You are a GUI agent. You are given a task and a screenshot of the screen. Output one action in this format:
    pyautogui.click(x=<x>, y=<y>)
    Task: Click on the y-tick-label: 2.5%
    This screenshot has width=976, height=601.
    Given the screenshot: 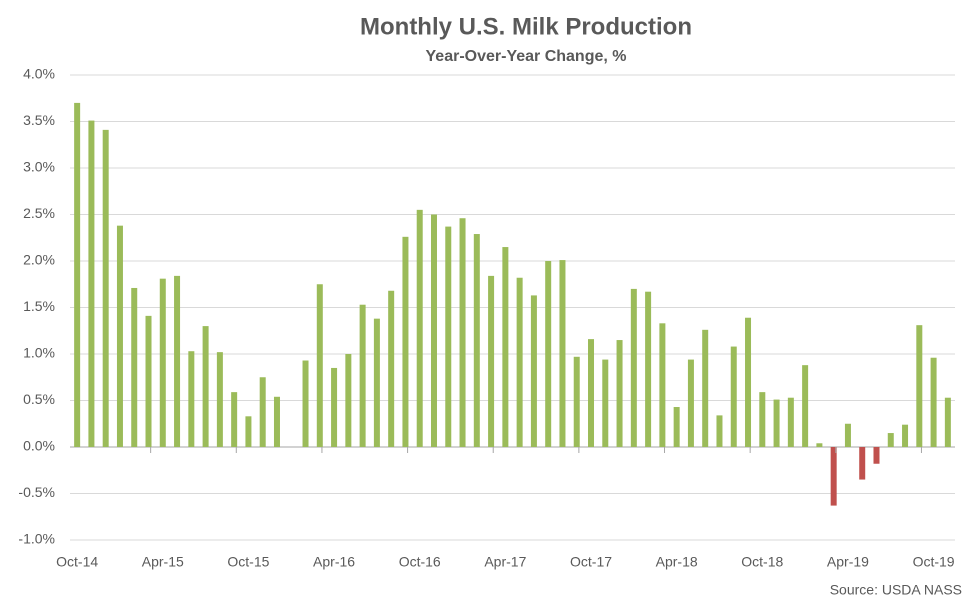 What is the action you would take?
    pyautogui.click(x=39, y=213)
    